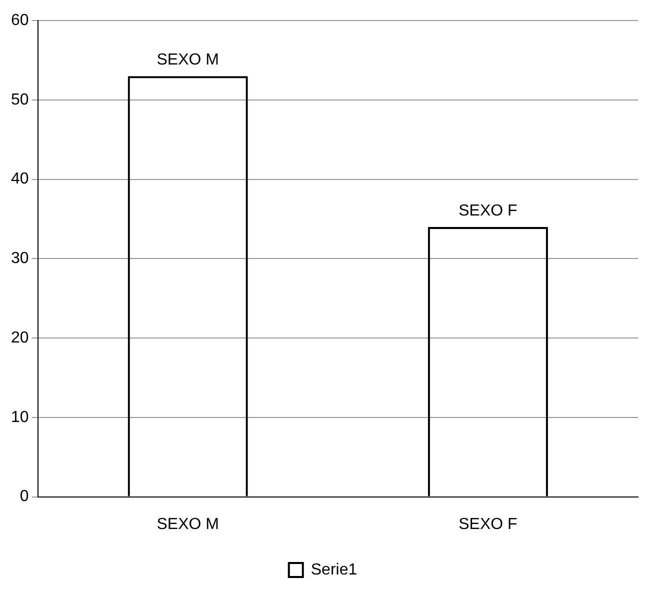 The width and height of the screenshot is (662, 602). I want to click on y-tick-label: 0, so click(24, 497).